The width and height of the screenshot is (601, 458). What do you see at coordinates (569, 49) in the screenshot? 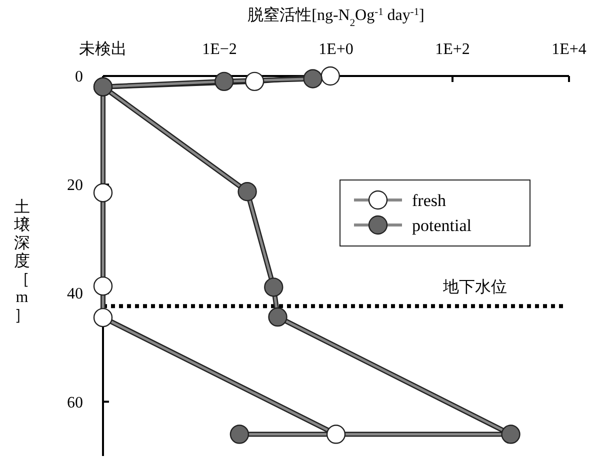
I see `x-tick-label: 1E+4` at bounding box center [569, 49].